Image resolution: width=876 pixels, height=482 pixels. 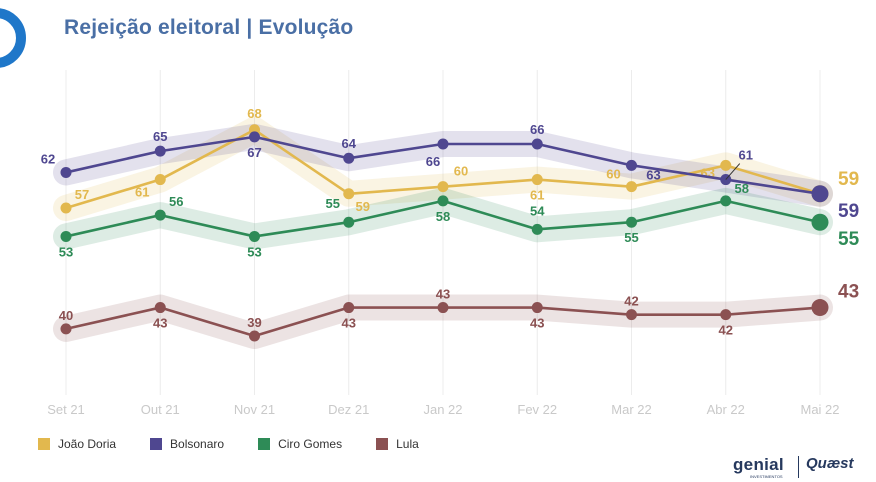 What do you see at coordinates (66, 409) in the screenshot?
I see `x-tick-label: Set 21` at bounding box center [66, 409].